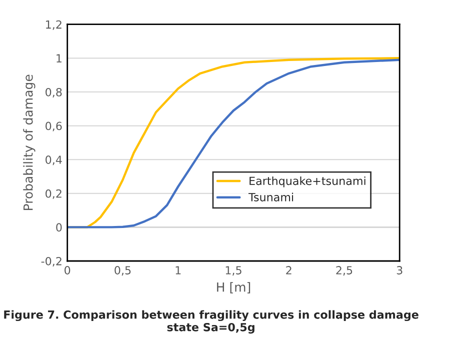  Describe the element at coordinates (54, 127) in the screenshot. I see `y-tick-label: 0,6` at that location.